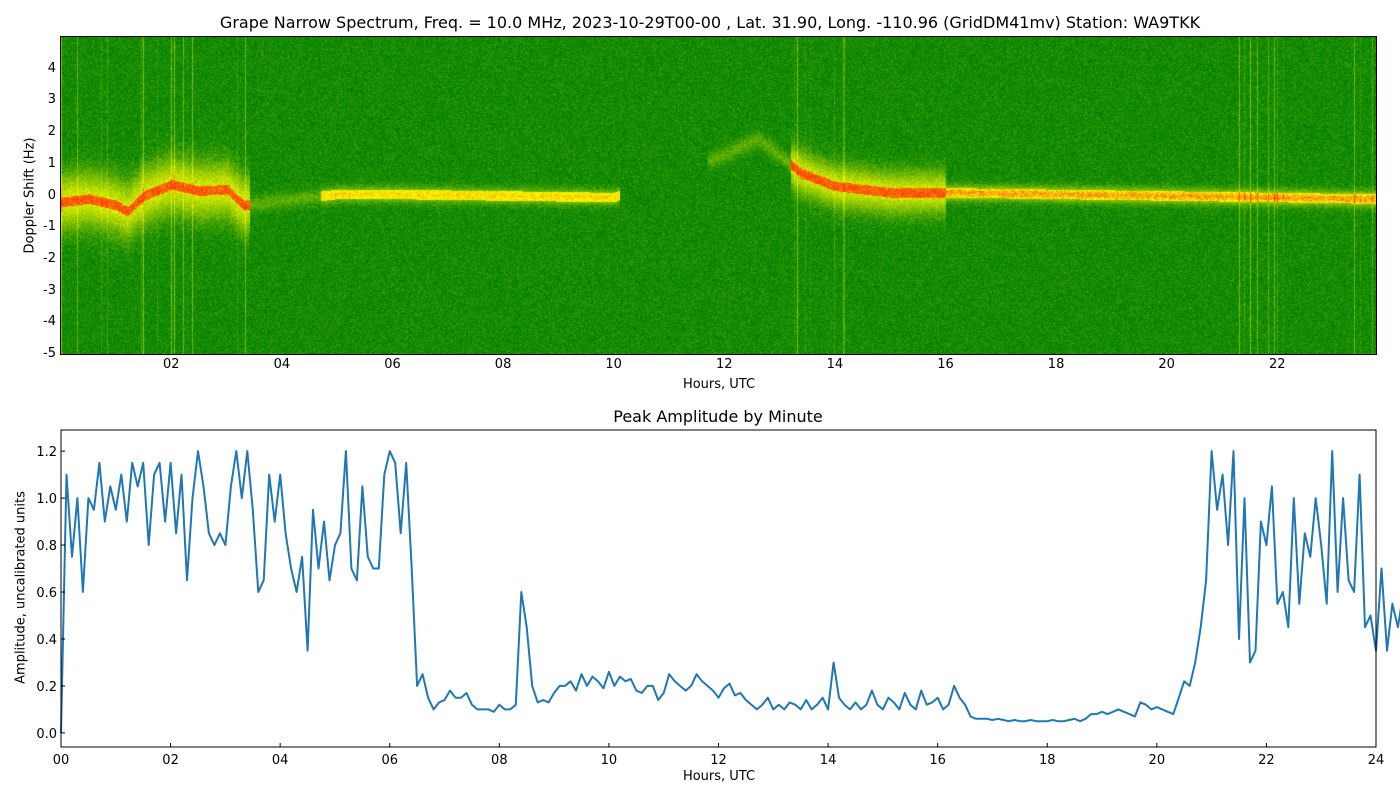 The width and height of the screenshot is (1400, 800). I want to click on amplitude-xtick-label: 04, so click(280, 760).